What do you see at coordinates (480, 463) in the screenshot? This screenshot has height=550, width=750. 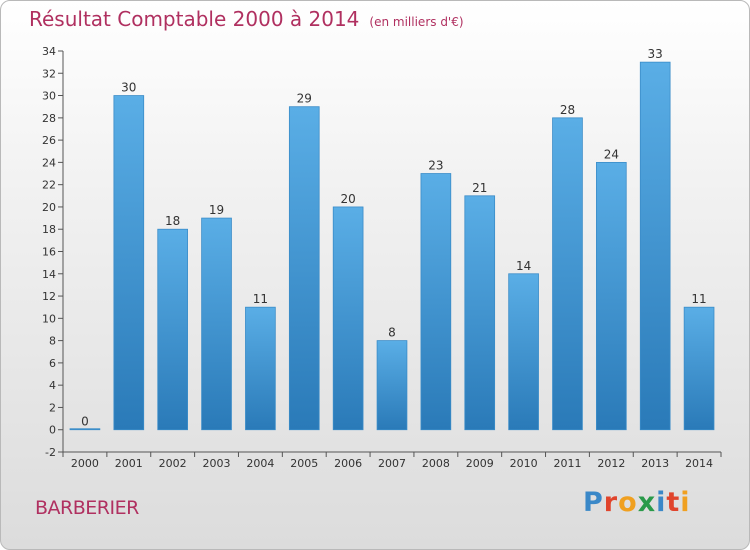 I see `x-tick-label: 2009` at bounding box center [480, 463].